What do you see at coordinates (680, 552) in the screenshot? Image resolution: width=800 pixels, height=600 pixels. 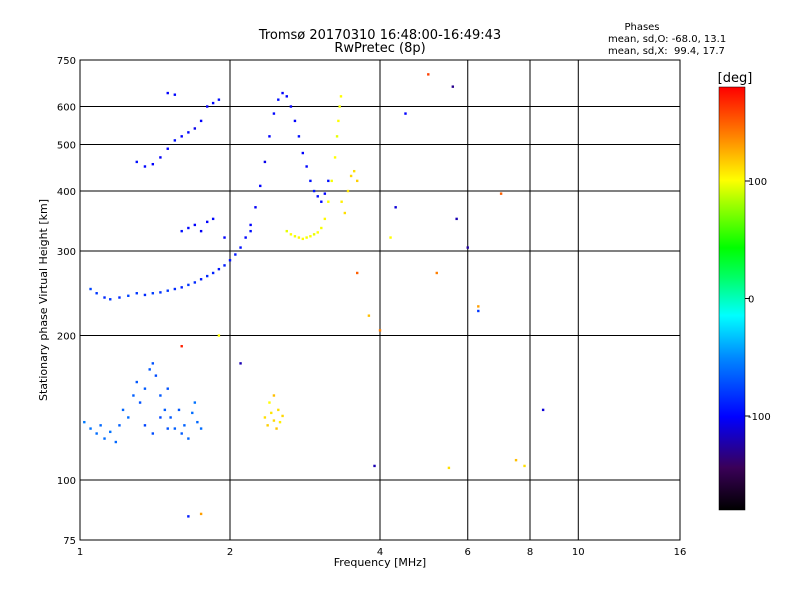 I see `x-tick-label: 16` at bounding box center [680, 552].